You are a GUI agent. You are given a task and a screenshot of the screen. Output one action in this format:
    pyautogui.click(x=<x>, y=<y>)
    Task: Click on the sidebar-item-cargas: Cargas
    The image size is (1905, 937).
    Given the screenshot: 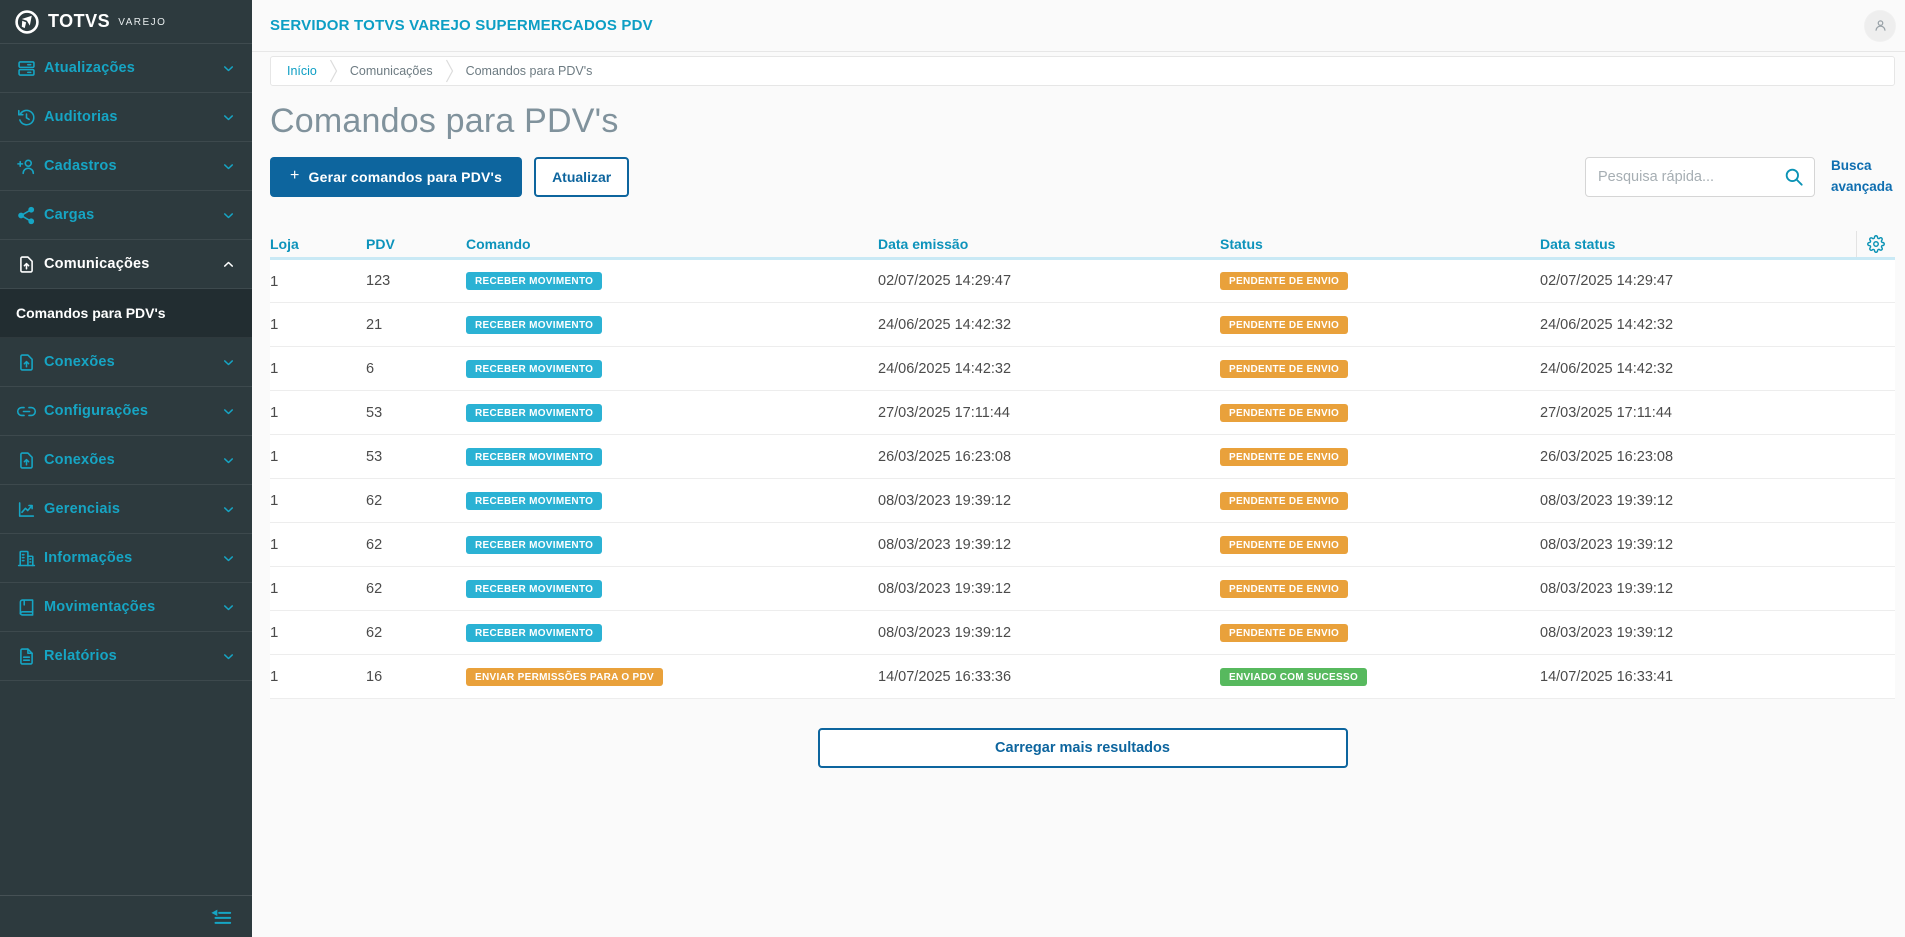 What is the action you would take?
    pyautogui.click(x=126, y=215)
    